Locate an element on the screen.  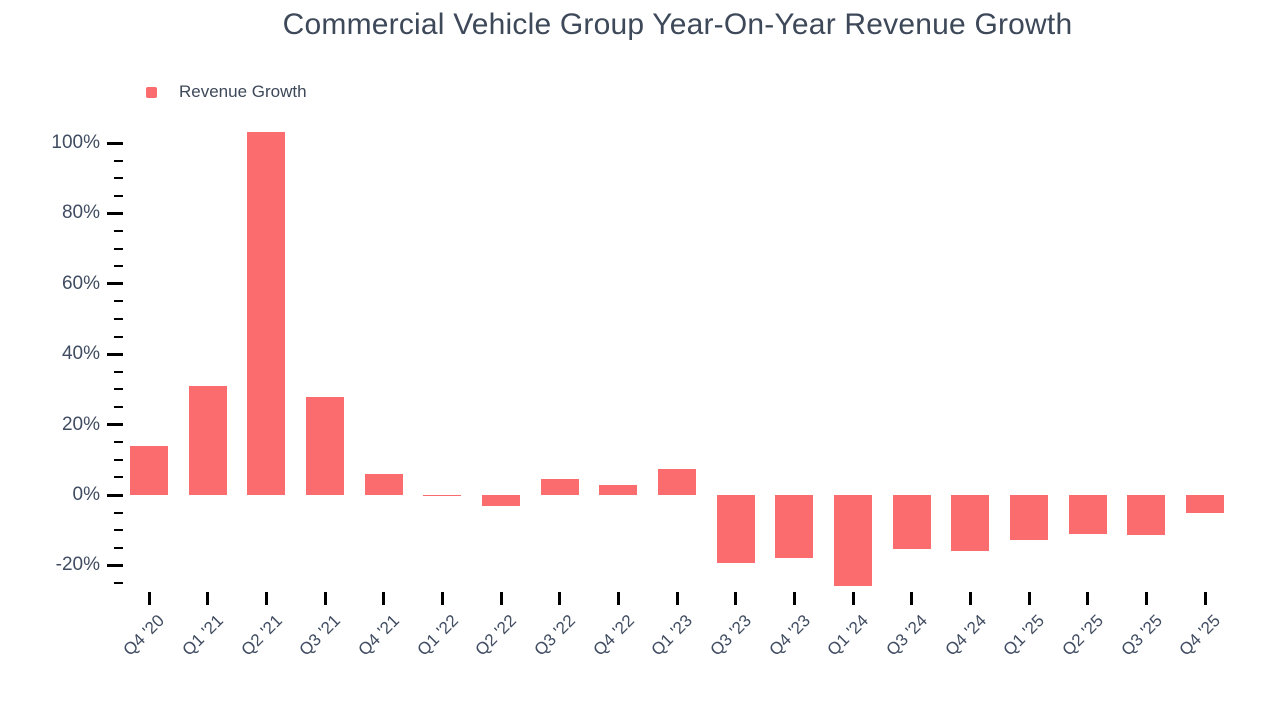
x-tick-label: Q4 '20 is located at coordinates (144, 635).